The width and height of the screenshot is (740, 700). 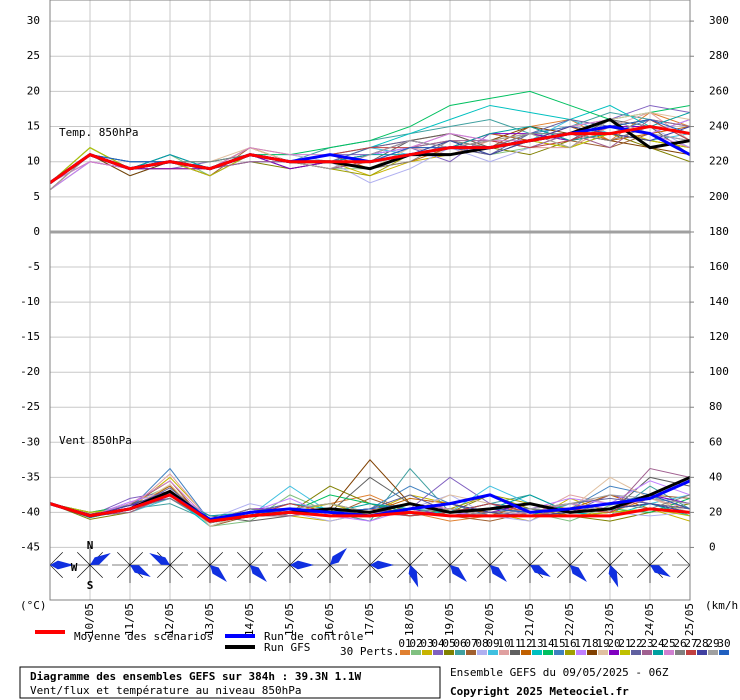 I want to click on y2-tick-label: 160, so click(x=719, y=266).